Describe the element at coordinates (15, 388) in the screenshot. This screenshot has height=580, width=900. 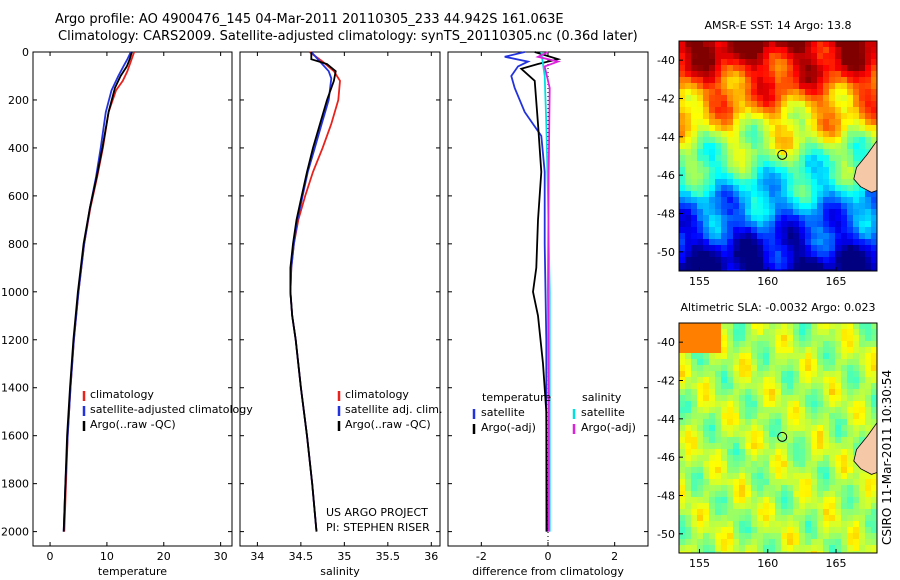
I see `y-tick-label: 1400` at that location.